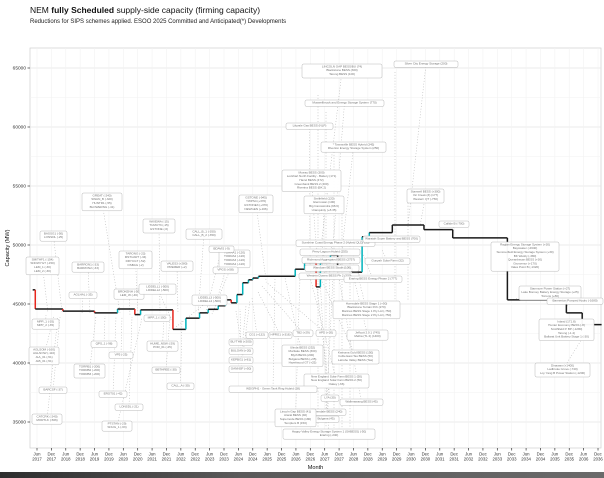  I want to click on annotation-label: Lilyvale Gas BESS (NLP), so click(310, 125).